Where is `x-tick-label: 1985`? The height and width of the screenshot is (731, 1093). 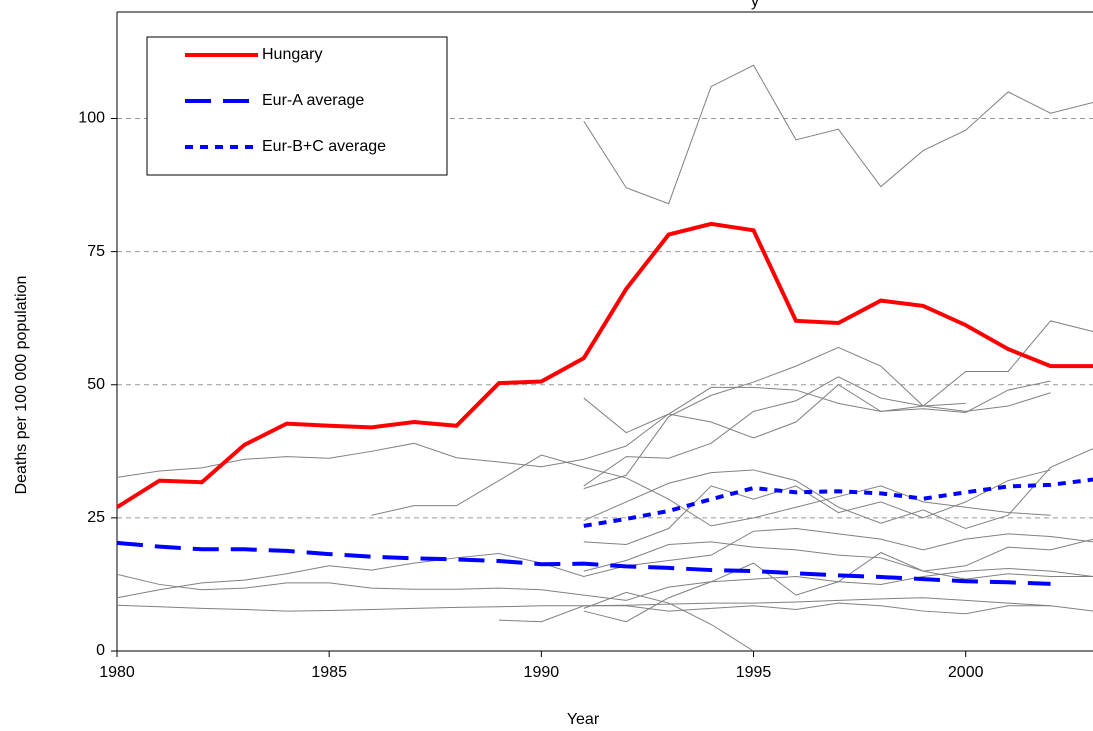 x-tick-label: 1985 is located at coordinates (329, 672).